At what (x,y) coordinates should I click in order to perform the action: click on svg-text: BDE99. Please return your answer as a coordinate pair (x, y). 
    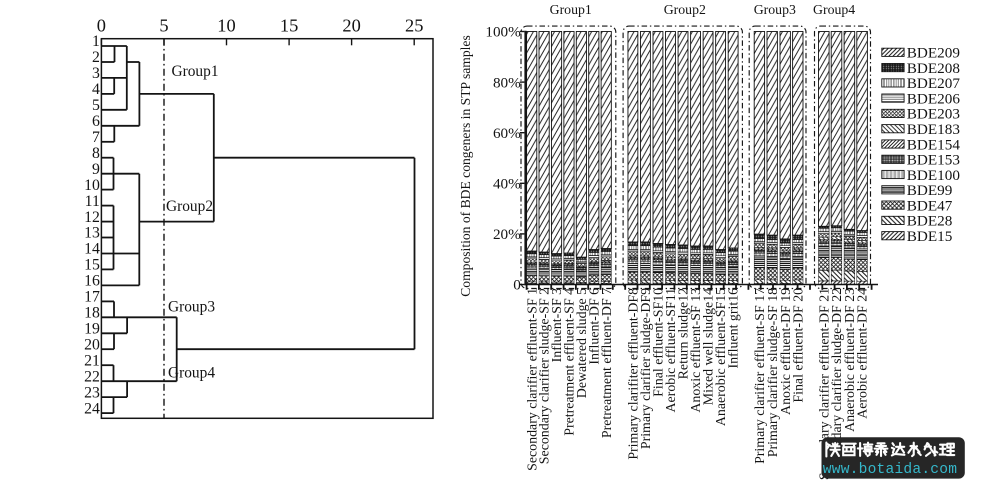
    Looking at the image, I should click on (930, 190).